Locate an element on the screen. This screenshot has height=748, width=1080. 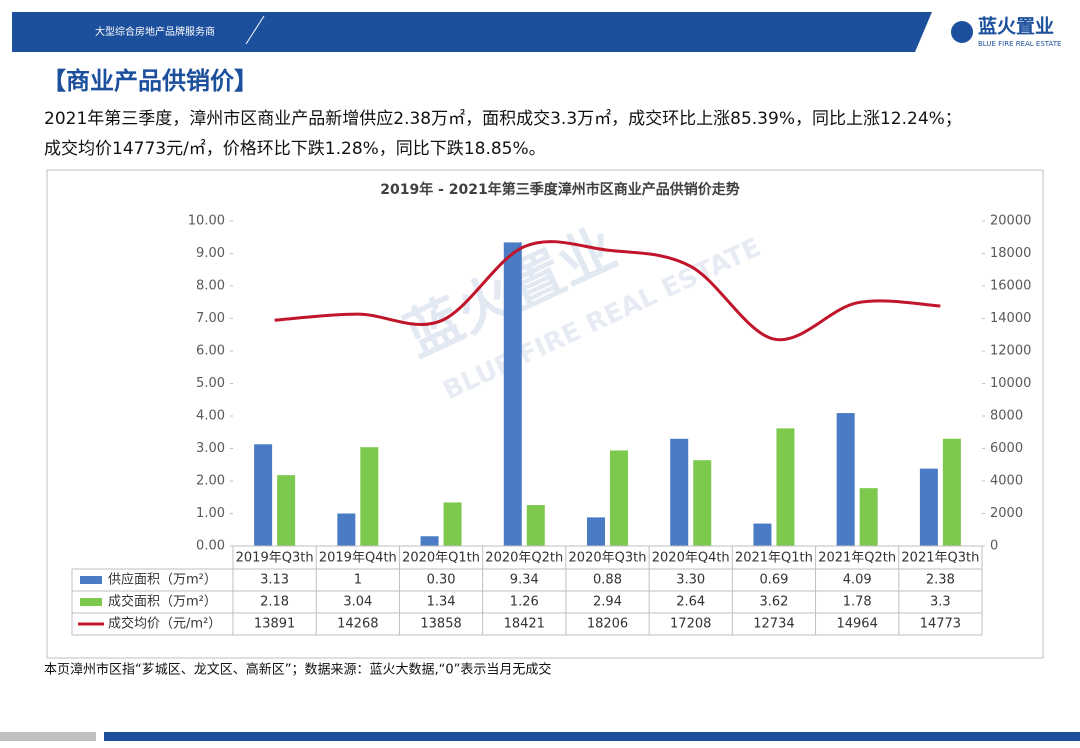
legend-label: 成交均价（元/m²） is located at coordinates (164, 624).